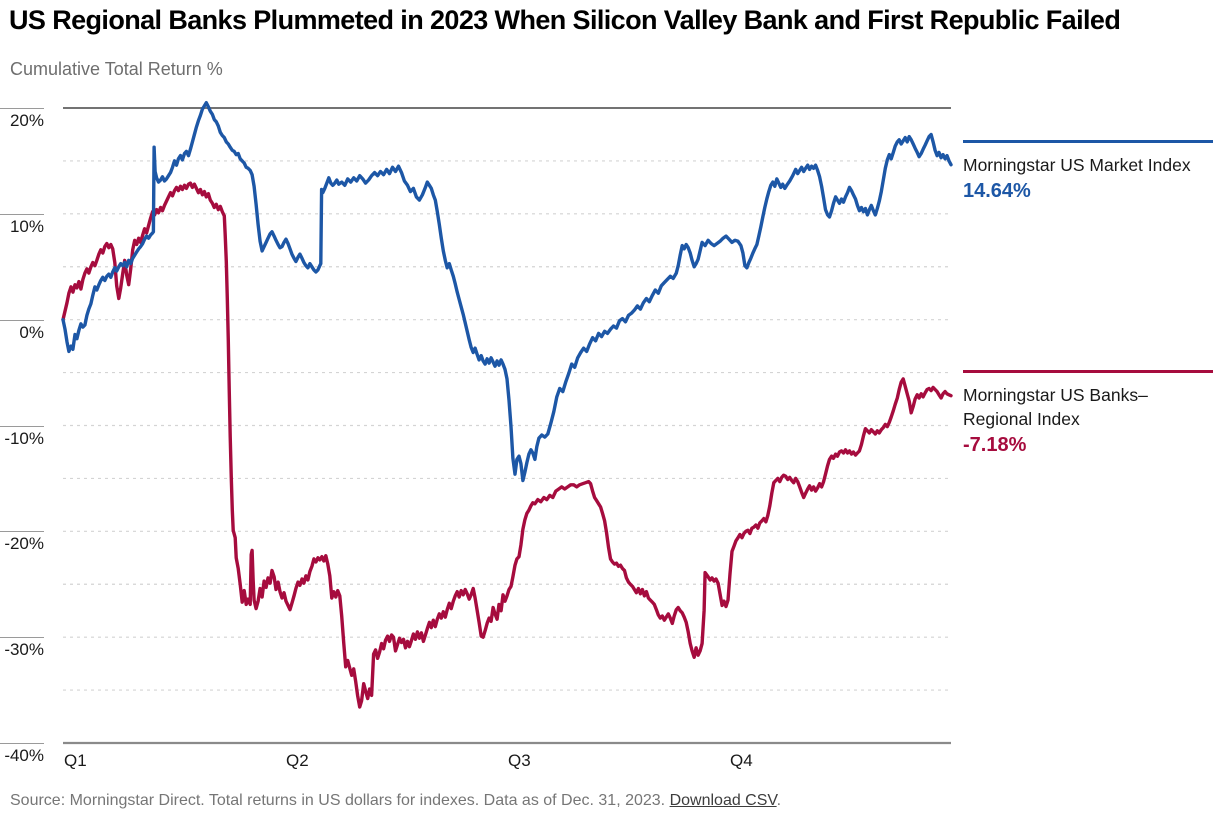 This screenshot has height=825, width=1213. I want to click on y-tick-20%: 20%, so click(22, 118).